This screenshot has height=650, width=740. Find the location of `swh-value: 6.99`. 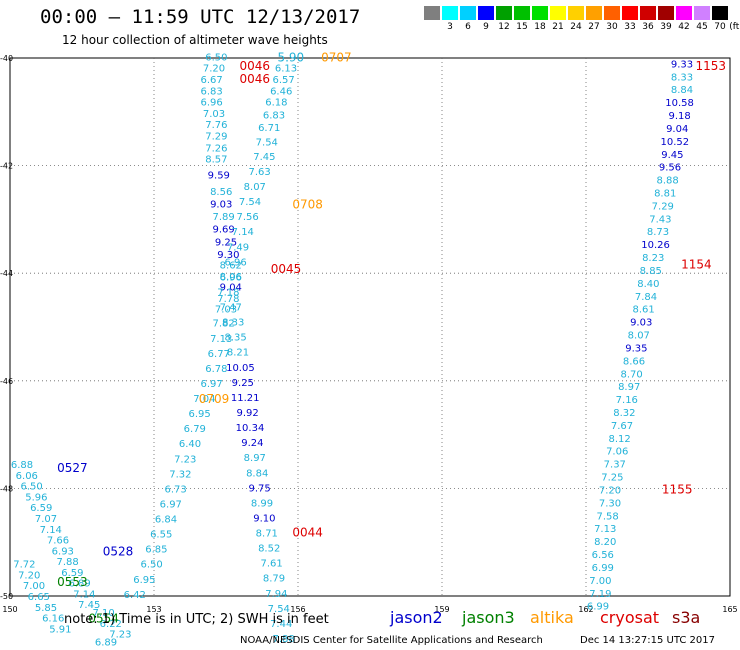

swh-value: 6.99 is located at coordinates (598, 607).